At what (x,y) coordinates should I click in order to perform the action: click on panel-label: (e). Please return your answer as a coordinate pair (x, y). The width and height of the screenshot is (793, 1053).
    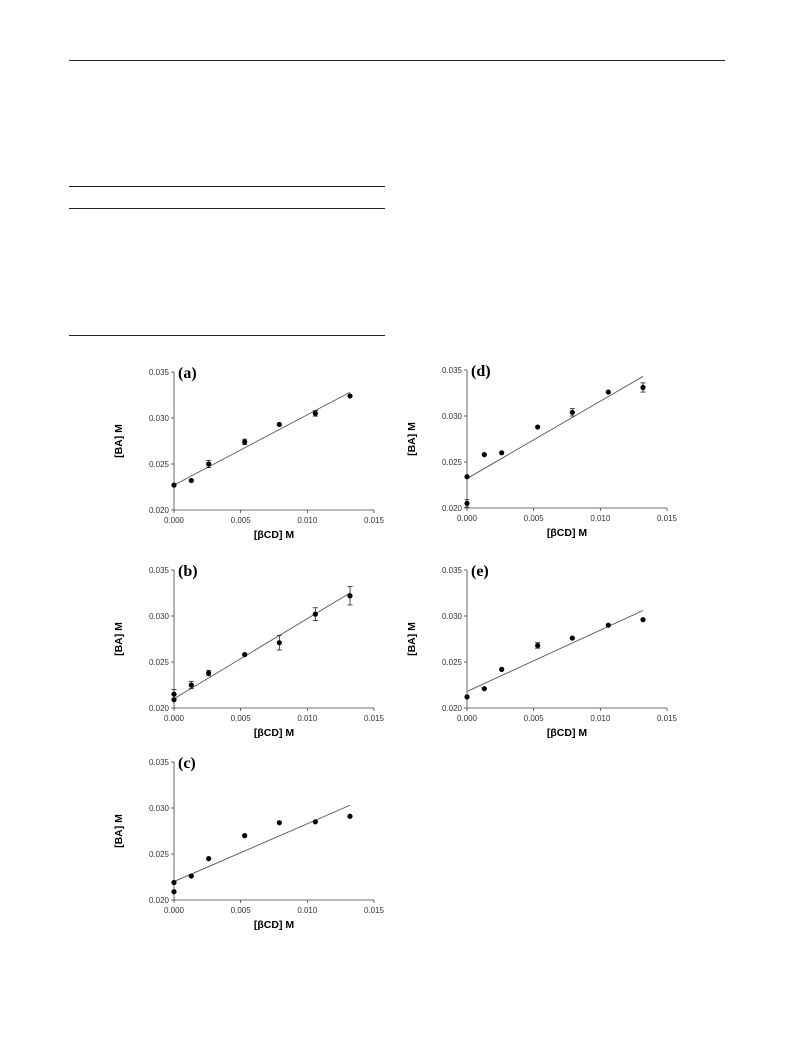
    Looking at the image, I should click on (480, 571).